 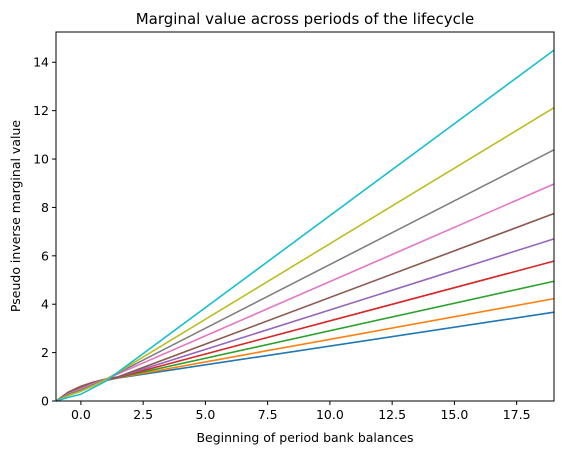 I want to click on x-tick-label: 10.0, so click(x=330, y=414).